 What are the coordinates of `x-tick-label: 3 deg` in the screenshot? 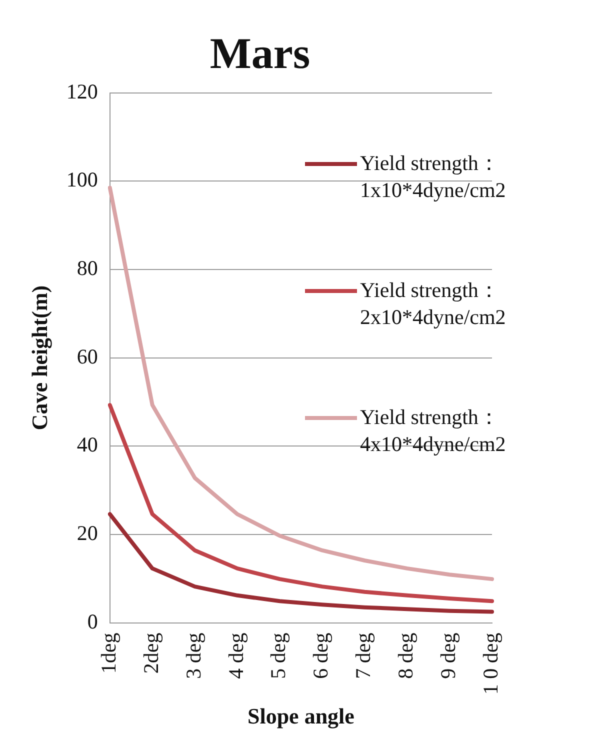 It's located at (193, 655).